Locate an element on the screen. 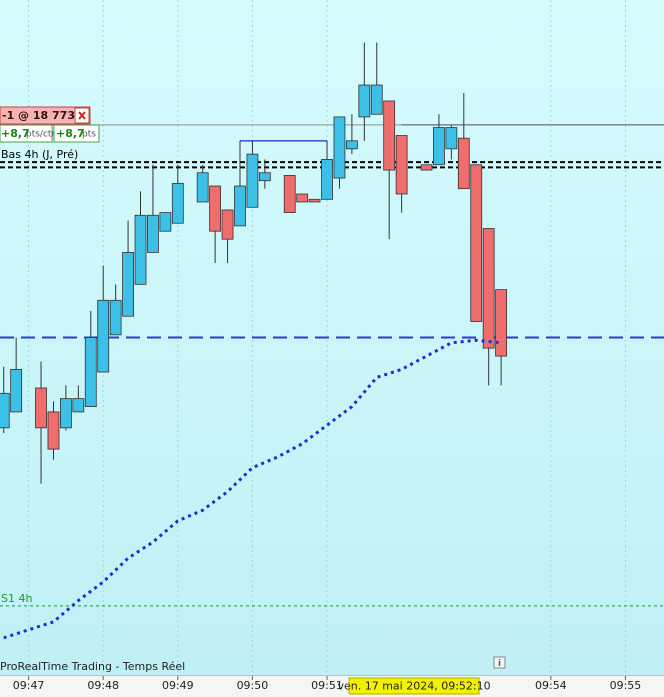 This screenshot has height=697, width=664. info-icon-glyph is located at coordinates (499, 659).